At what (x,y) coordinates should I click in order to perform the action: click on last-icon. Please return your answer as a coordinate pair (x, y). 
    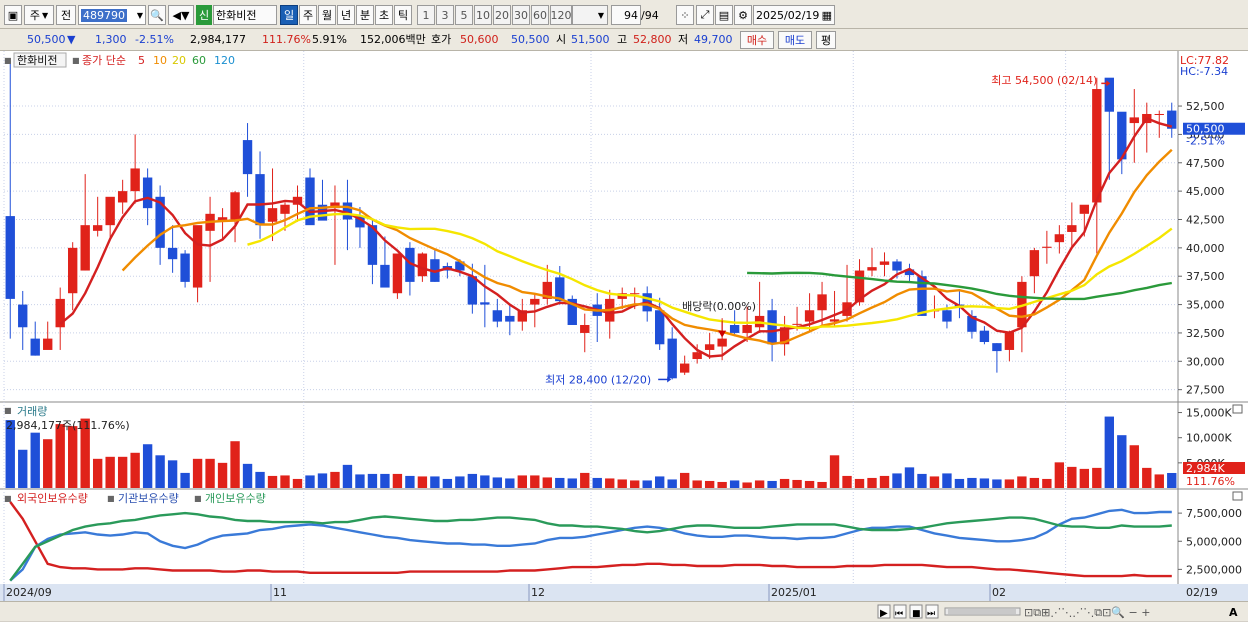
    Looking at the image, I should click on (932, 611).